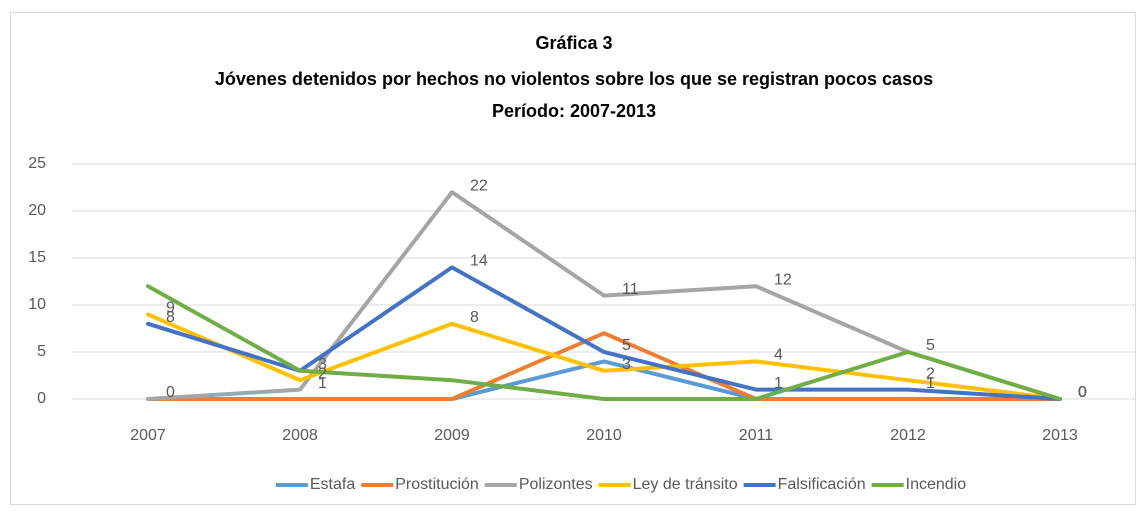 The image size is (1148, 514). Describe the element at coordinates (170, 308) in the screenshot. I see `data-label: 9` at that location.